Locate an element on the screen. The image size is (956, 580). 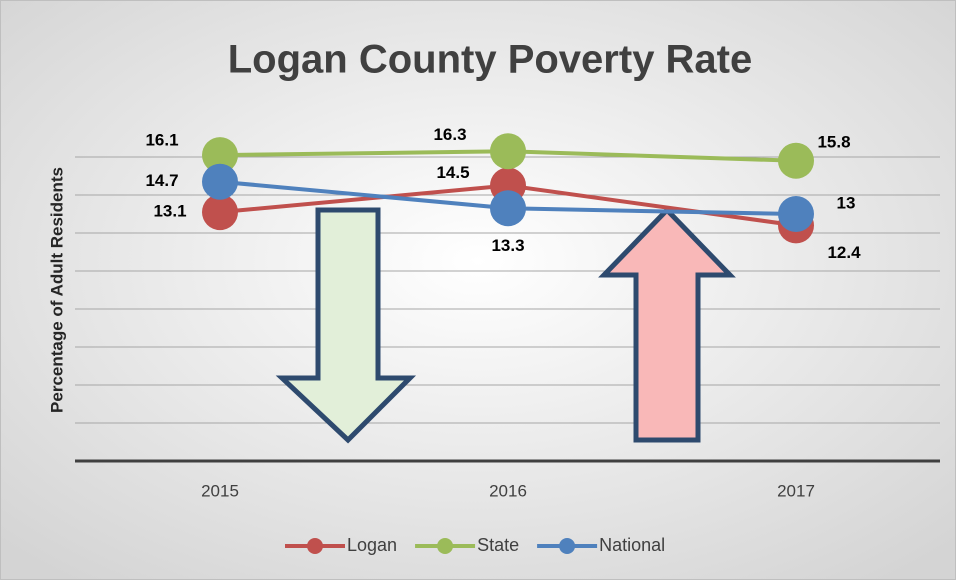
data-label: 12.4 is located at coordinates (844, 252).